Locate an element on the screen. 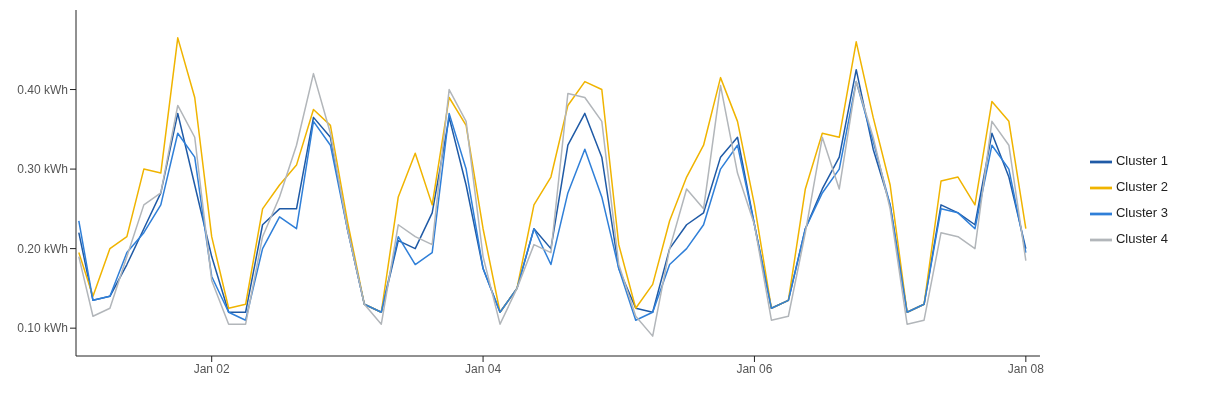  legend-label: Cluster 2 is located at coordinates (1141, 186).